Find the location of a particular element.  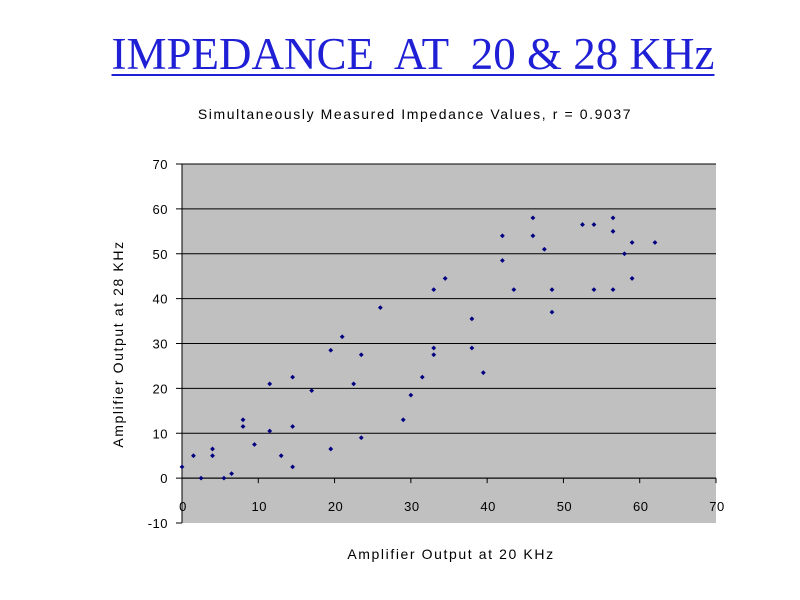

x-tick-labels: 0 10 20 30 40 50 60 70 is located at coordinates (451, 506).